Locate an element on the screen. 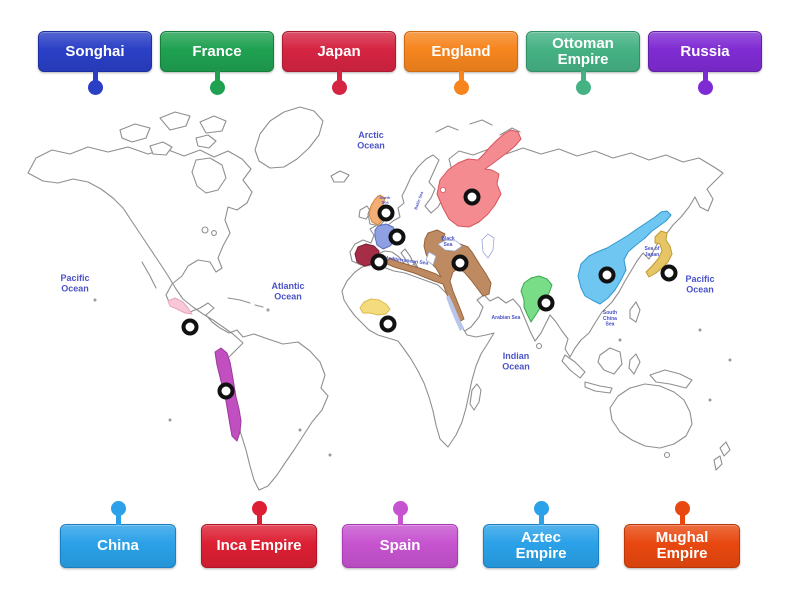  ocean-label-sea-of-japan: Sea of Japan is located at coordinates (651, 252).